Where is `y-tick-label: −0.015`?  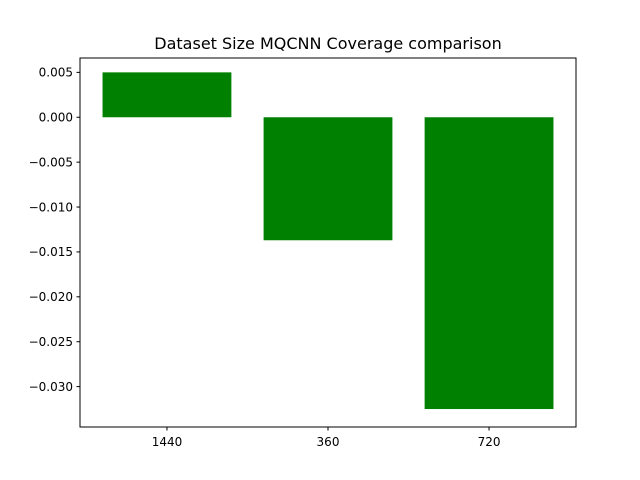 y-tick-label: −0.015 is located at coordinates (51, 252).